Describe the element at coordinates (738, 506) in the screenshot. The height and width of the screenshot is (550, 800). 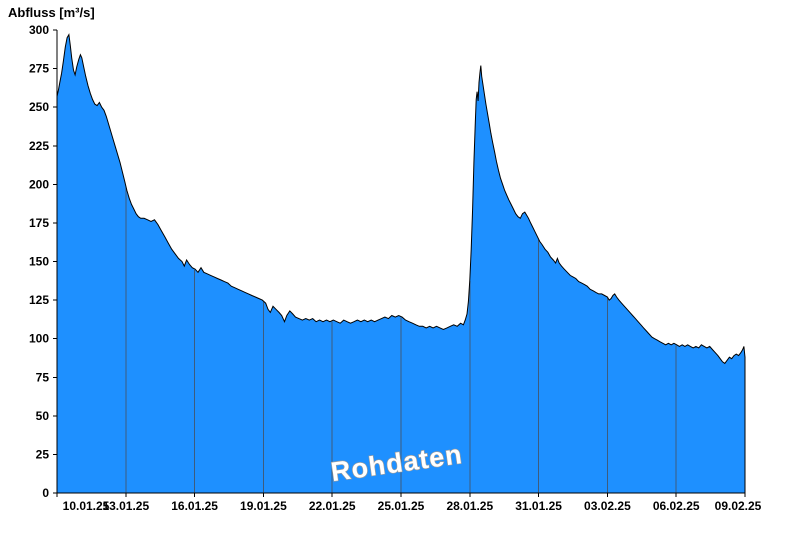
I see `x-tick-label: 09.02.25` at that location.